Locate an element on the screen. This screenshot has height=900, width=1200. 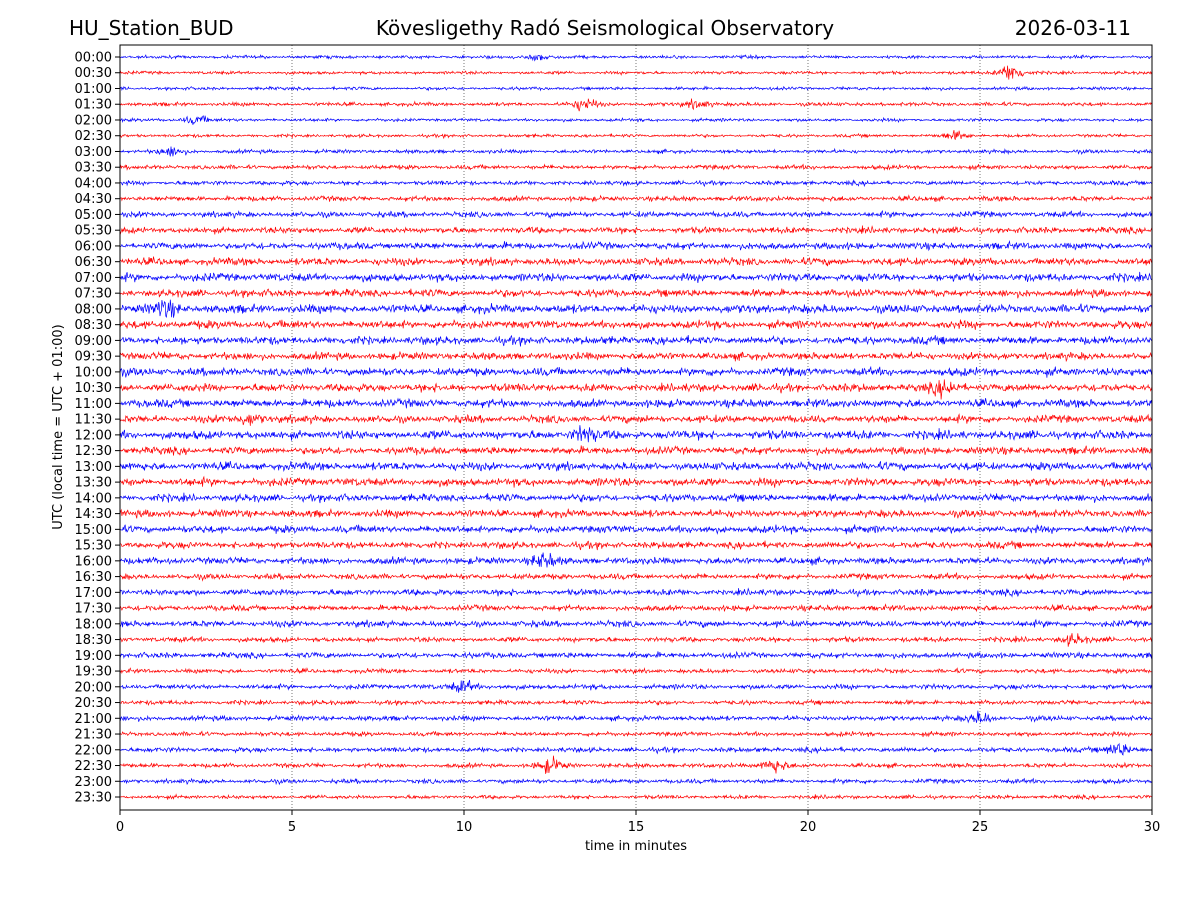
y-tick-label: 18:30 is located at coordinates (93, 640).